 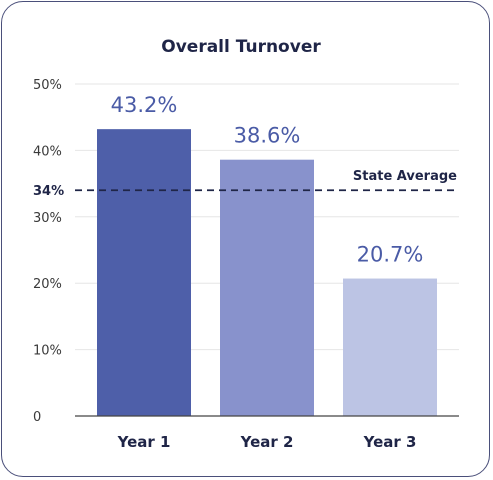 I want to click on y-tick-label: 50%, so click(x=47, y=85).